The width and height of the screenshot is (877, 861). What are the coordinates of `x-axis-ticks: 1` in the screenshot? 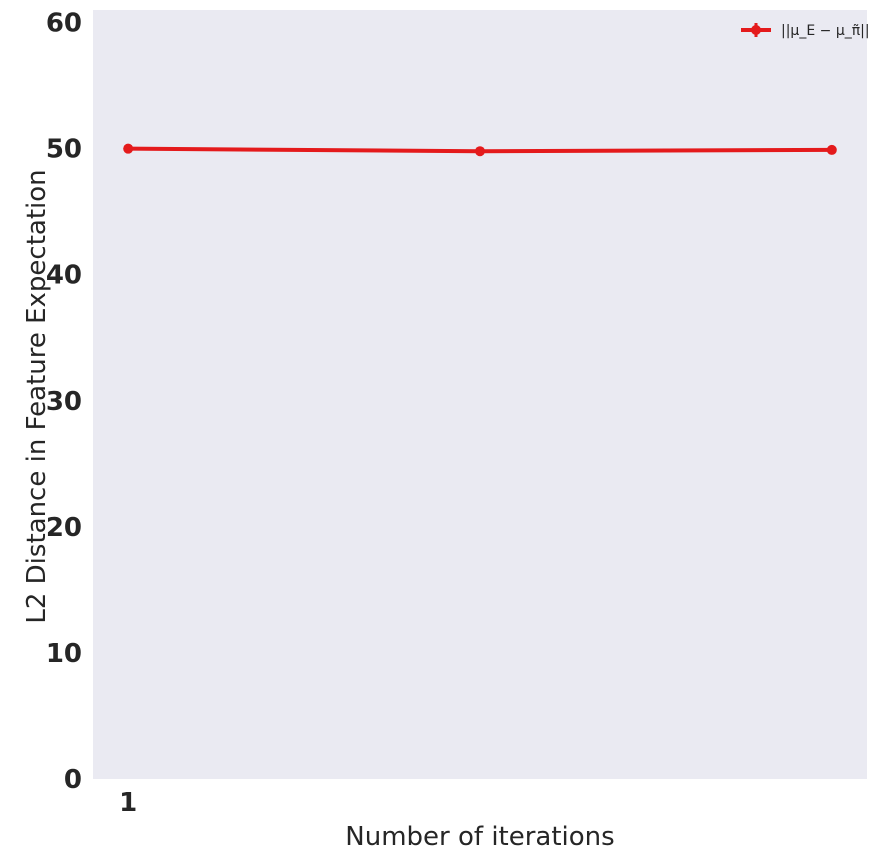 It's located at (128, 803).